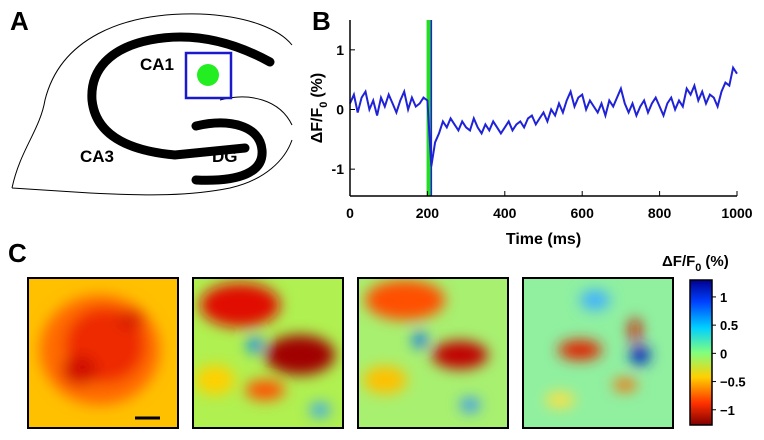 The height and width of the screenshot is (440, 764). Describe the element at coordinates (428, 213) in the screenshot. I see `x-tick-label: 200` at that location.